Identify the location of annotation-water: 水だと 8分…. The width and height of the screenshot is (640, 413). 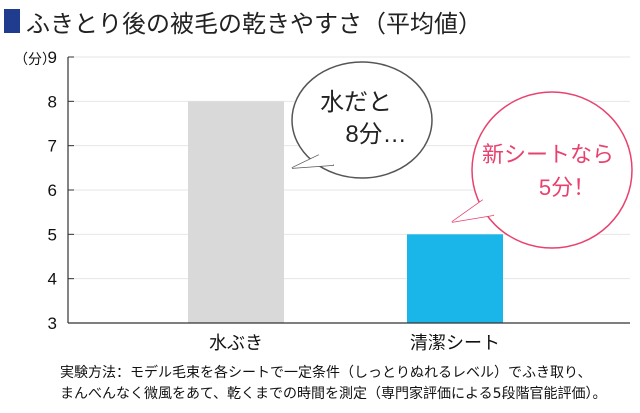
(362, 120).